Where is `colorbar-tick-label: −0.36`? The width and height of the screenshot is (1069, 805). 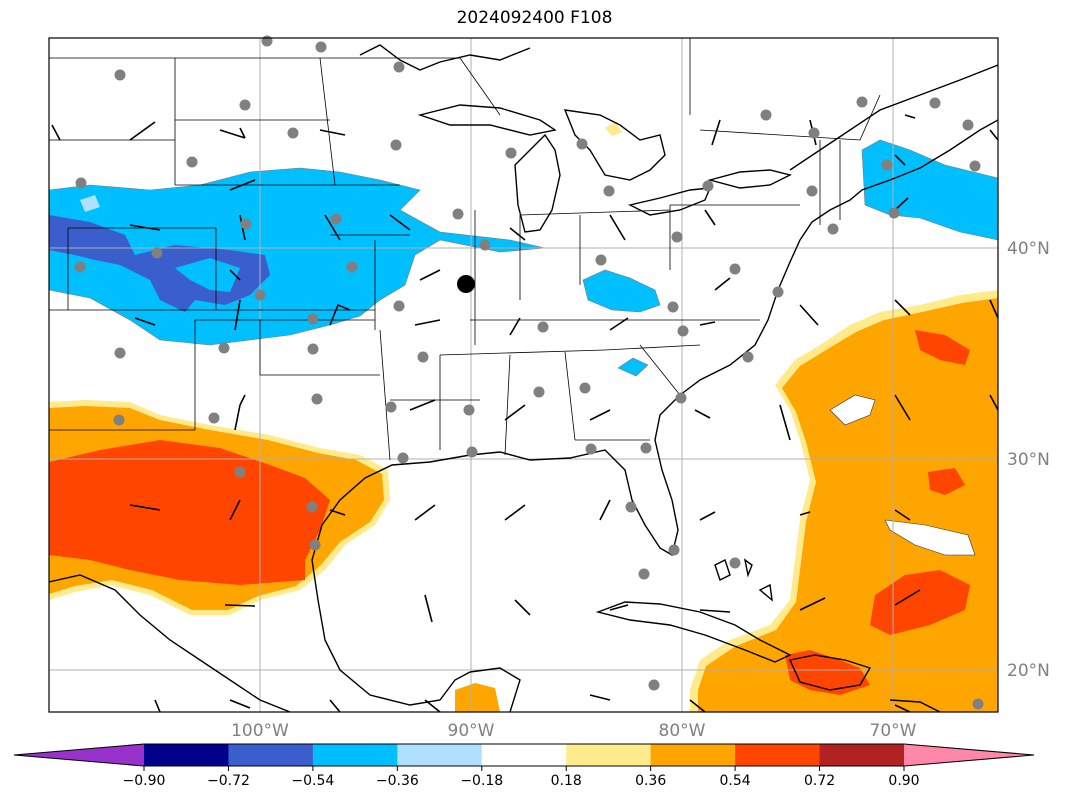
colorbar-tick-label: −0.36 is located at coordinates (397, 781).